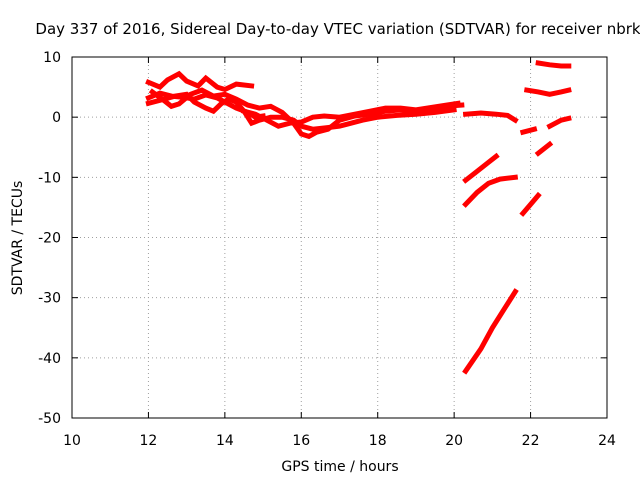 This screenshot has height=480, width=640. Describe the element at coordinates (49, 419) in the screenshot. I see `y-tick-label: -50` at that location.